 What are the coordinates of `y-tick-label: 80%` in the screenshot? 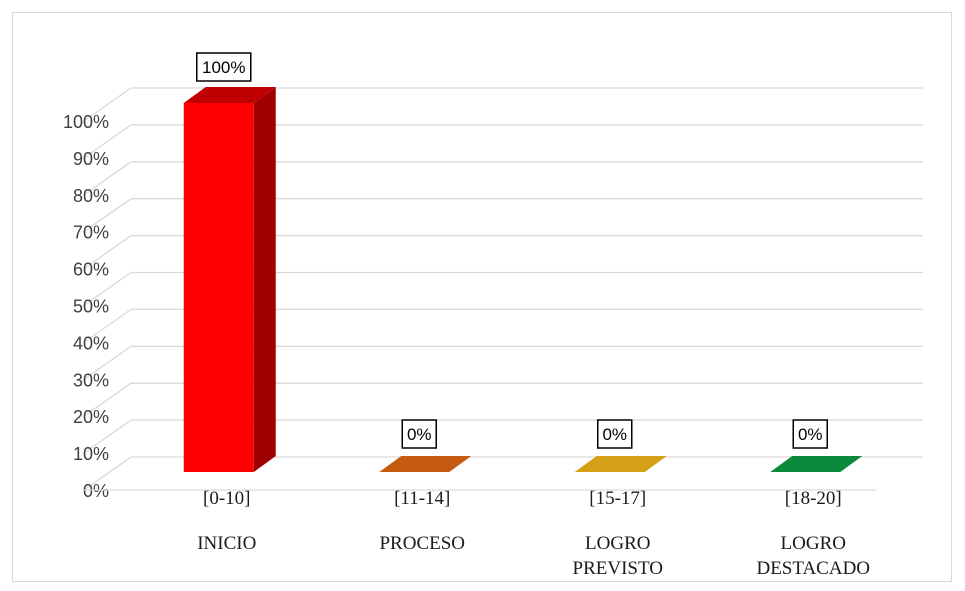 It's located at (91, 196).